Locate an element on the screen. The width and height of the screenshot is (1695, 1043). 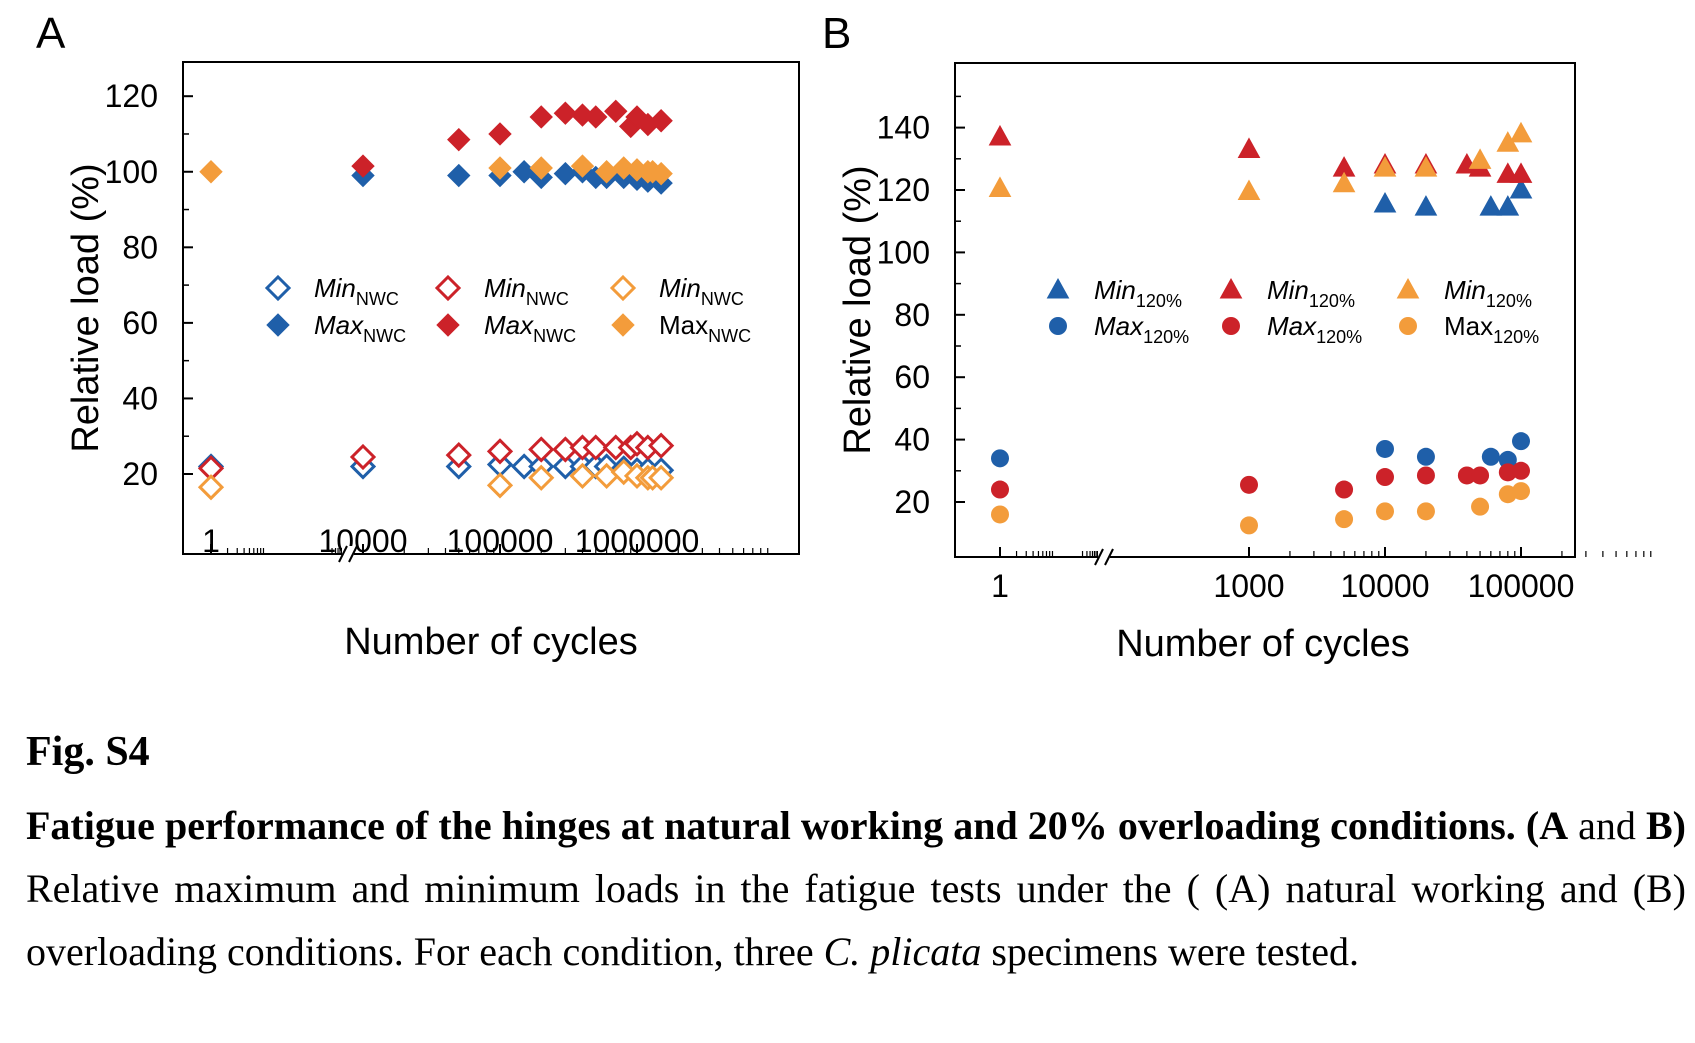
x-axis-label-b: Number of cycles is located at coordinates (1263, 644).